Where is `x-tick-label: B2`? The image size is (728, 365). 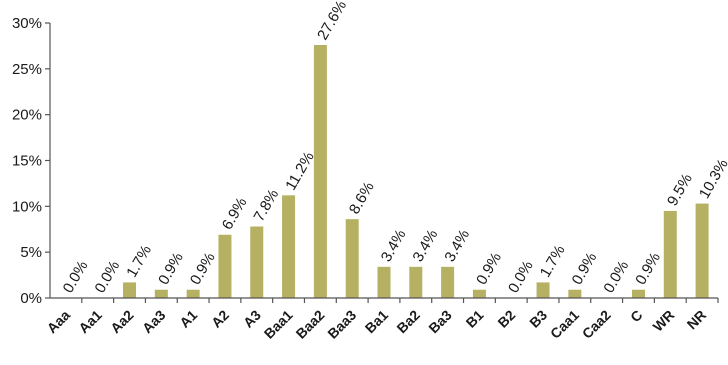 x-tick-label: B2 is located at coordinates (506, 319).